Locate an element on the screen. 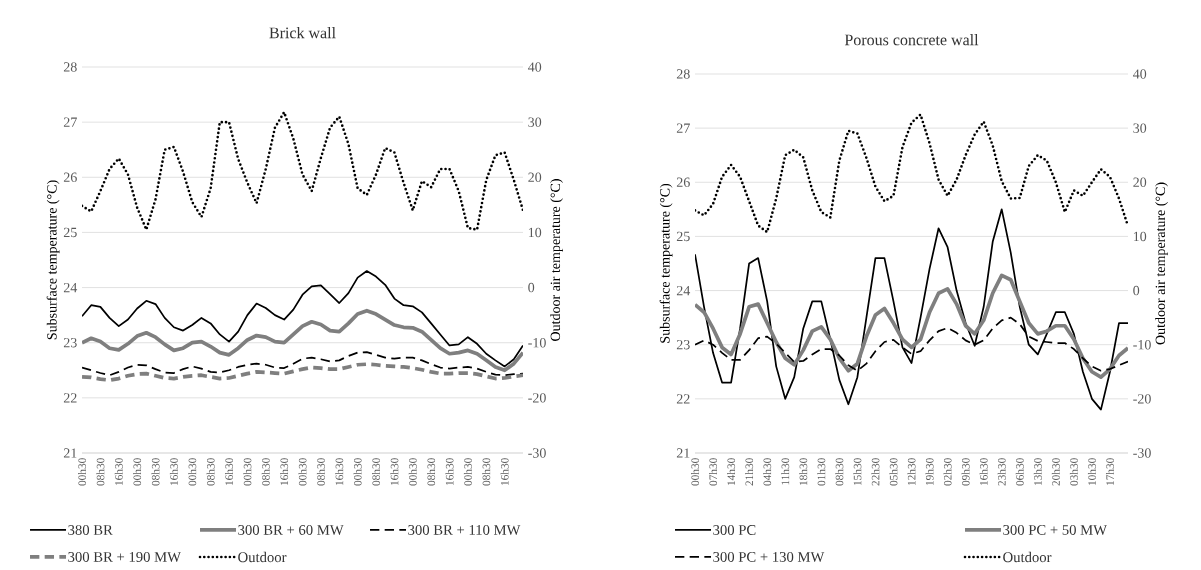  legend-label: 300 BR + 110 MW is located at coordinates (464, 530).